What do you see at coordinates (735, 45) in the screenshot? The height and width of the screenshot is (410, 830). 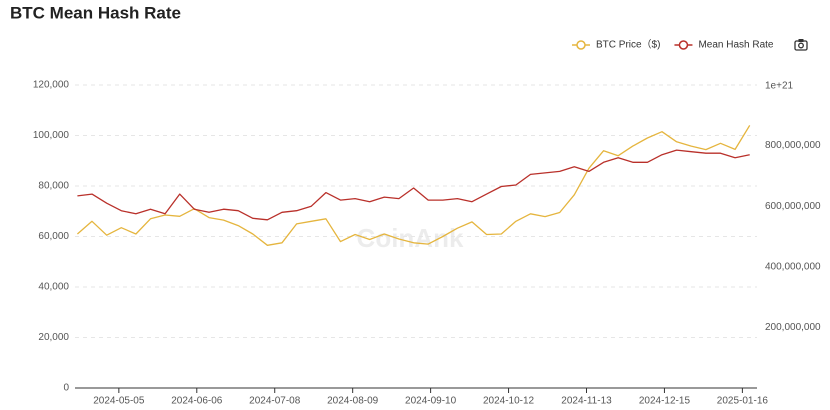 I see `legend-label: Mean Hash Rate` at bounding box center [735, 45].